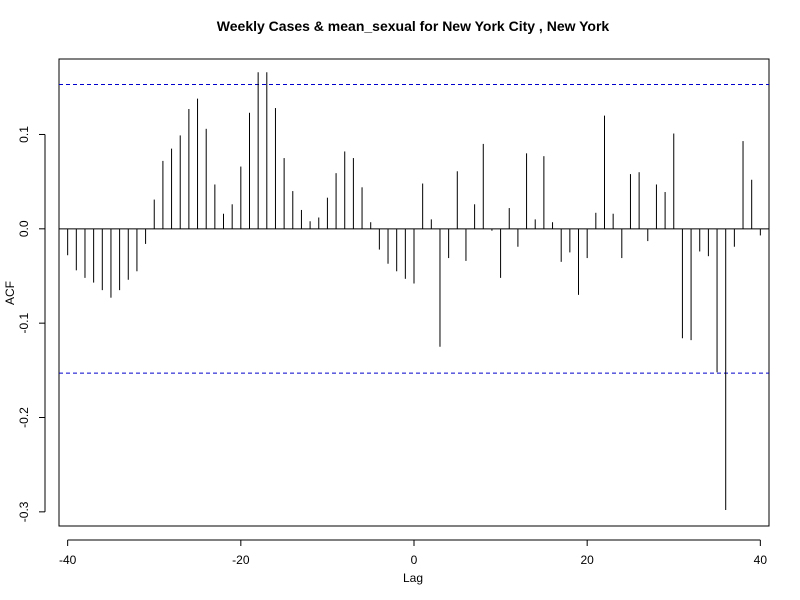  What do you see at coordinates (413, 578) in the screenshot?
I see `x-axis-label: Lag` at bounding box center [413, 578].